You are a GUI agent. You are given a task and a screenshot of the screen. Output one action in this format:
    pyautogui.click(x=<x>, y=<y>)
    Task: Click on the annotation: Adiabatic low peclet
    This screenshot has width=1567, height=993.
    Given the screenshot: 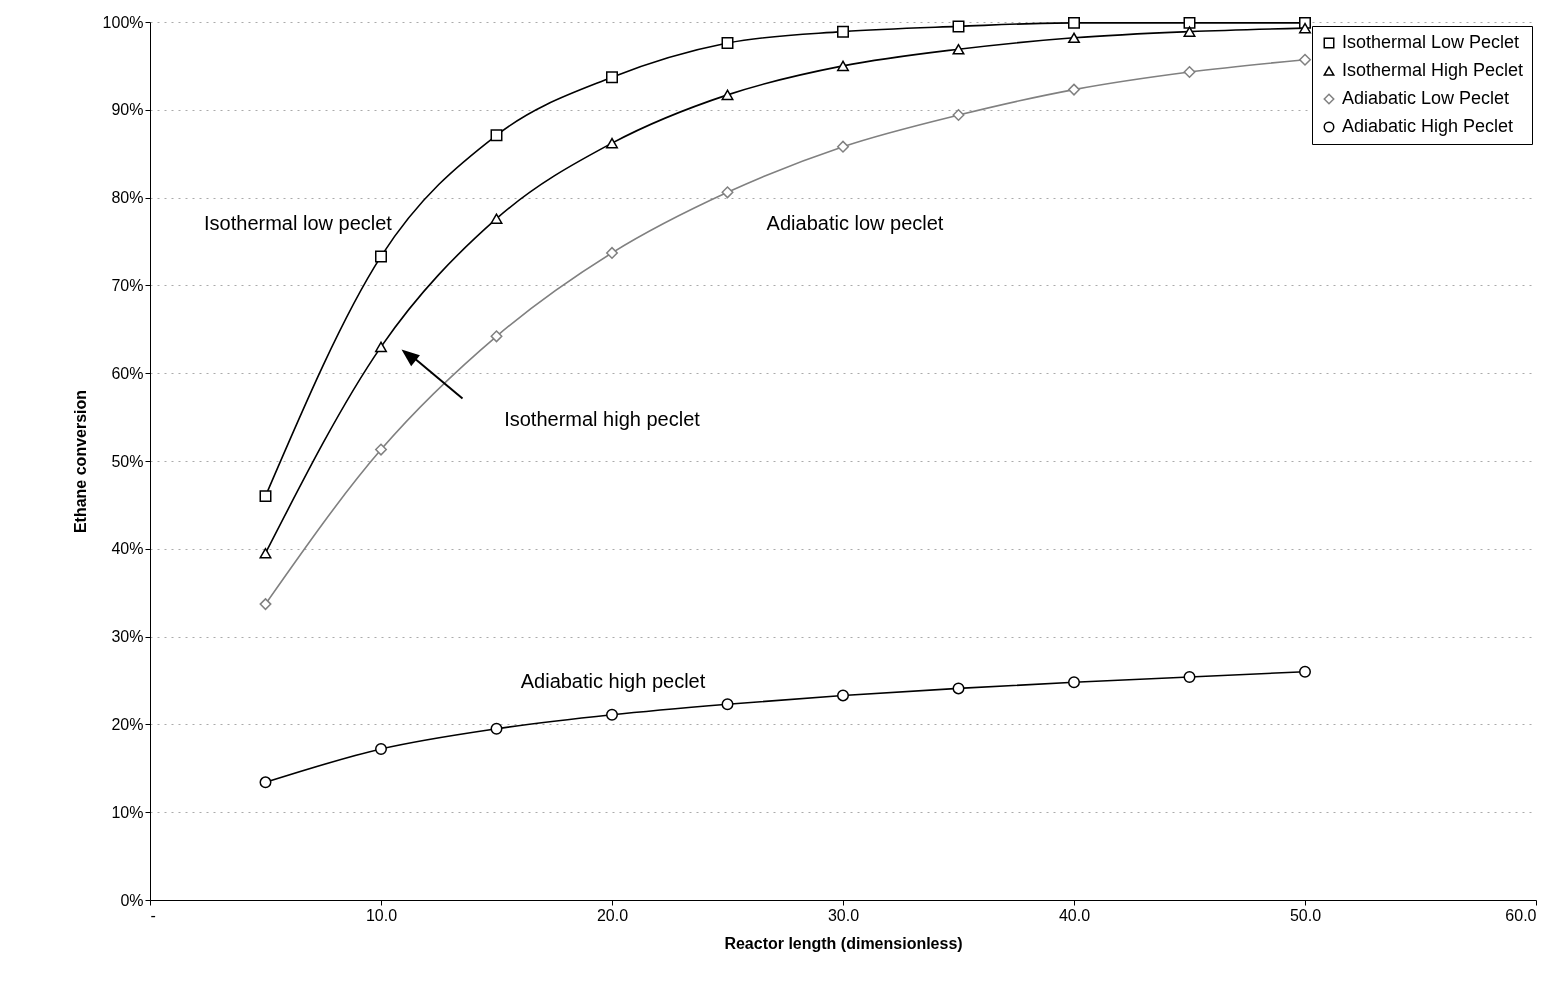 What is the action you would take?
    pyautogui.click(x=855, y=223)
    